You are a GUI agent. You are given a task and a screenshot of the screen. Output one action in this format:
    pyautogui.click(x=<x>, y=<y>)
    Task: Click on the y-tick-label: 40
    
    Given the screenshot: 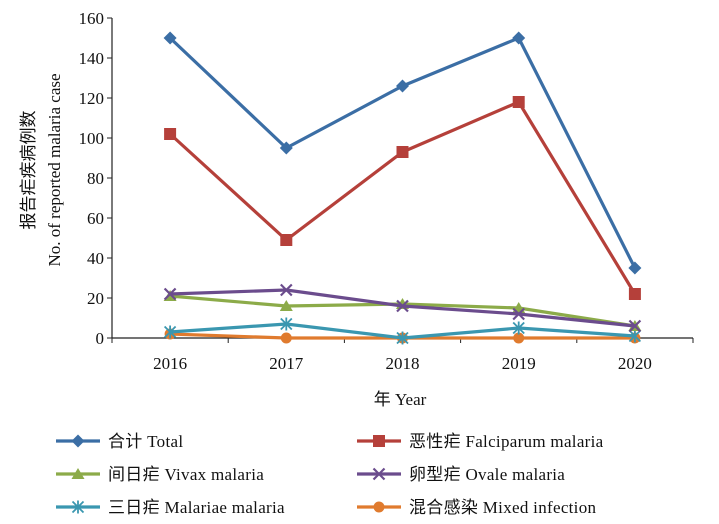 What is the action you would take?
    pyautogui.click(x=95, y=258)
    